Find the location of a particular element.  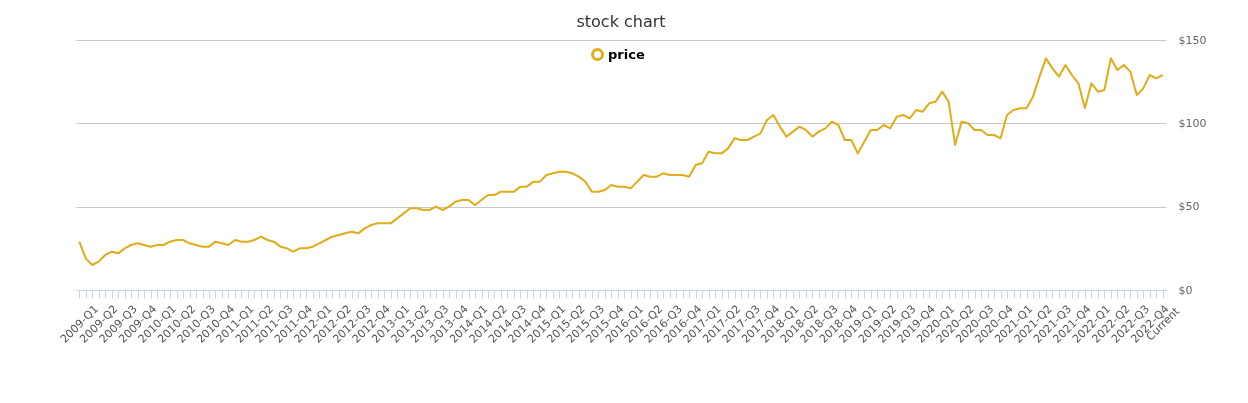

y-tick-label: $100 is located at coordinates (1192, 123).